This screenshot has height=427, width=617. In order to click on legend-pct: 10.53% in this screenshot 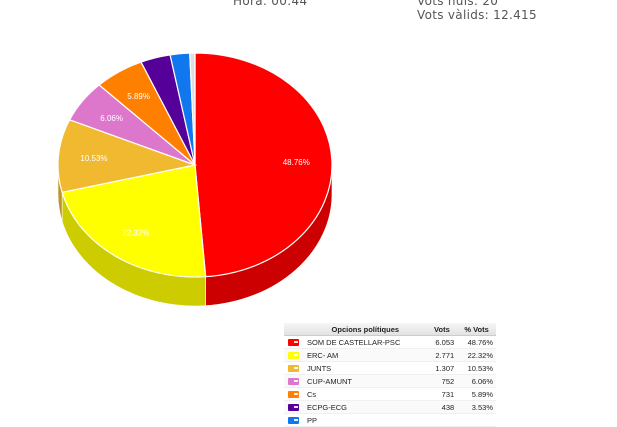, I will do `click(476, 368)`.